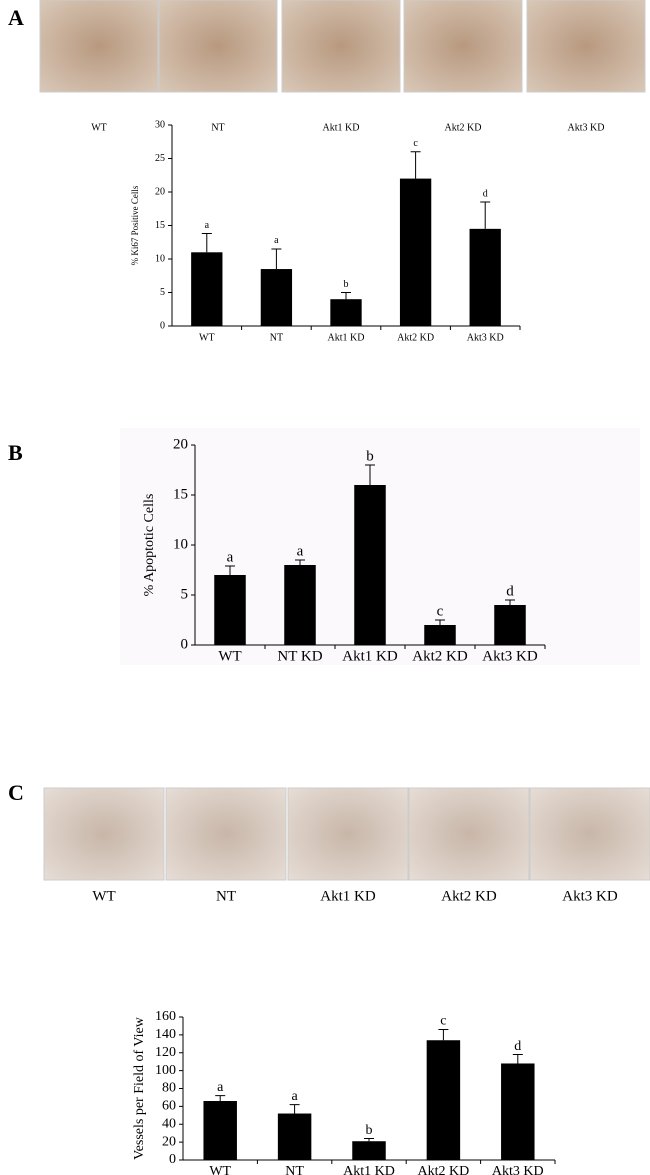 The width and height of the screenshot is (650, 1175). What do you see at coordinates (169, 1106) in the screenshot?
I see `y-tick-label: 60` at bounding box center [169, 1106].